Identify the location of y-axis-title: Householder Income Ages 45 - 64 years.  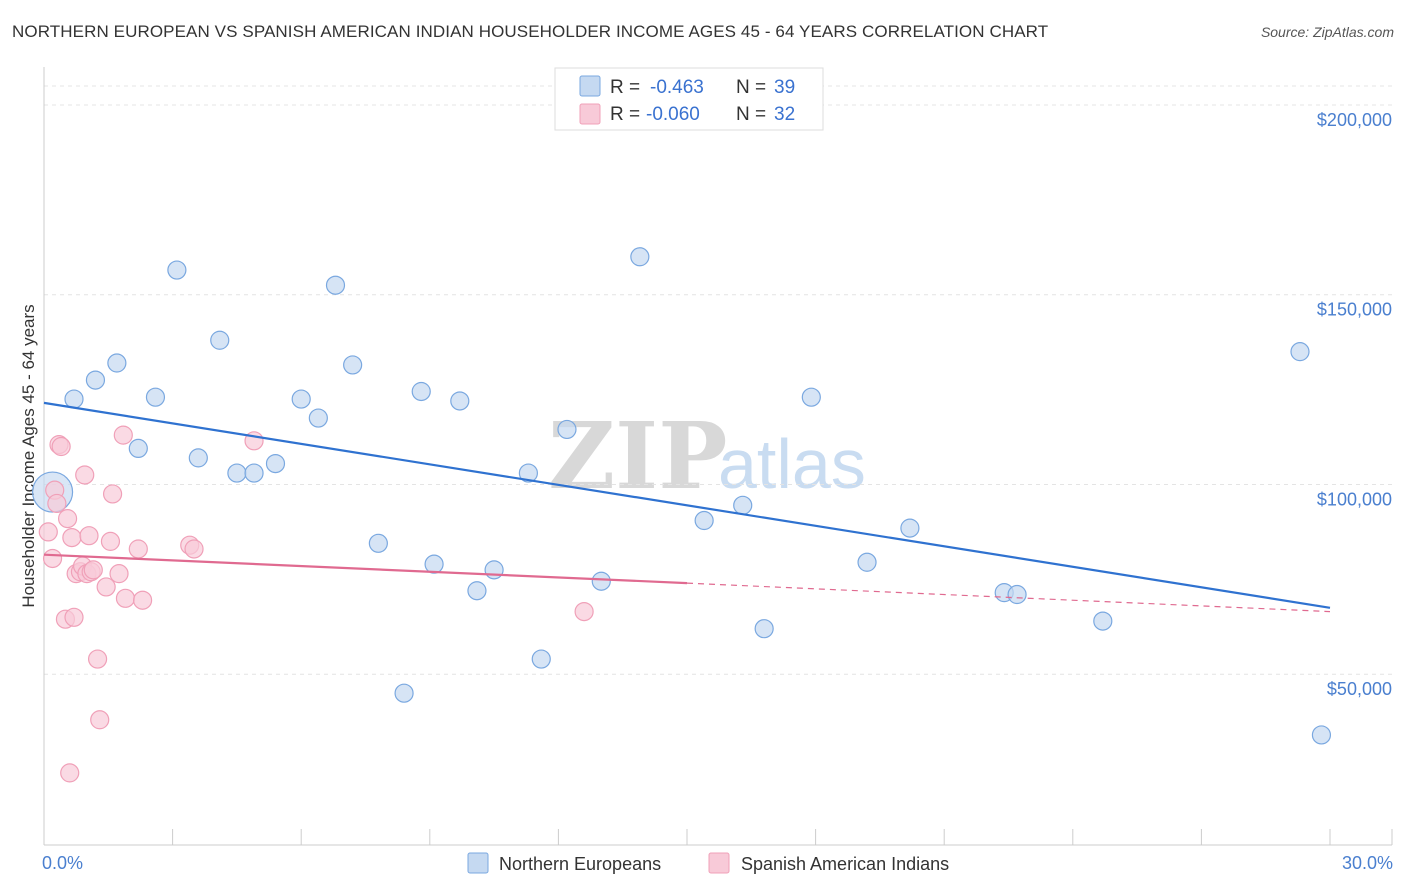
(28, 455).